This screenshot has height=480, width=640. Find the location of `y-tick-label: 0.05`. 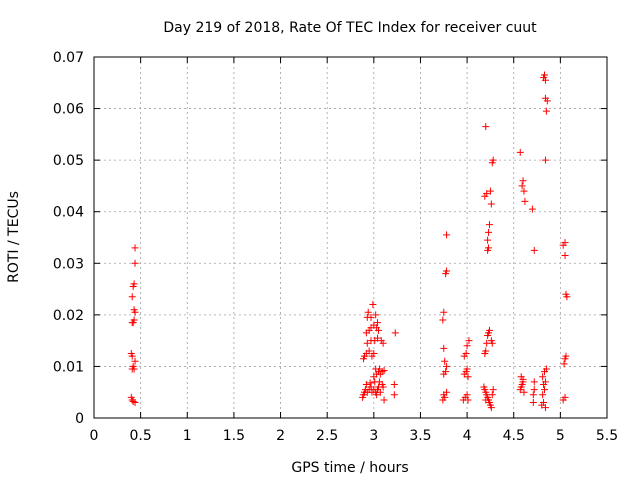

y-tick-label: 0.05 is located at coordinates (68, 161).